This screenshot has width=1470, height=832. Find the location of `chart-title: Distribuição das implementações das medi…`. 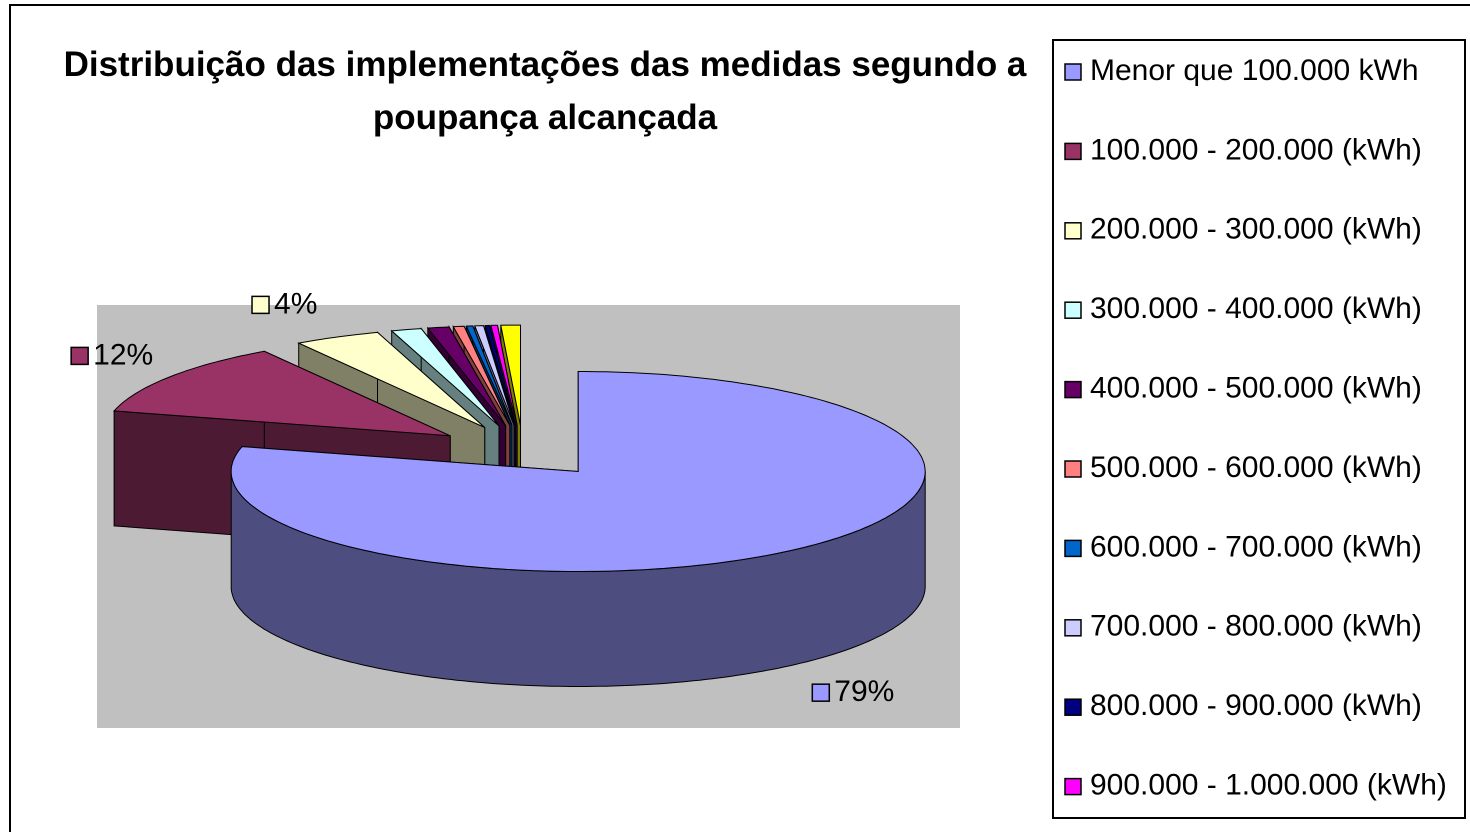

chart-title: Distribuição das implementações das medi… is located at coordinates (545, 91).